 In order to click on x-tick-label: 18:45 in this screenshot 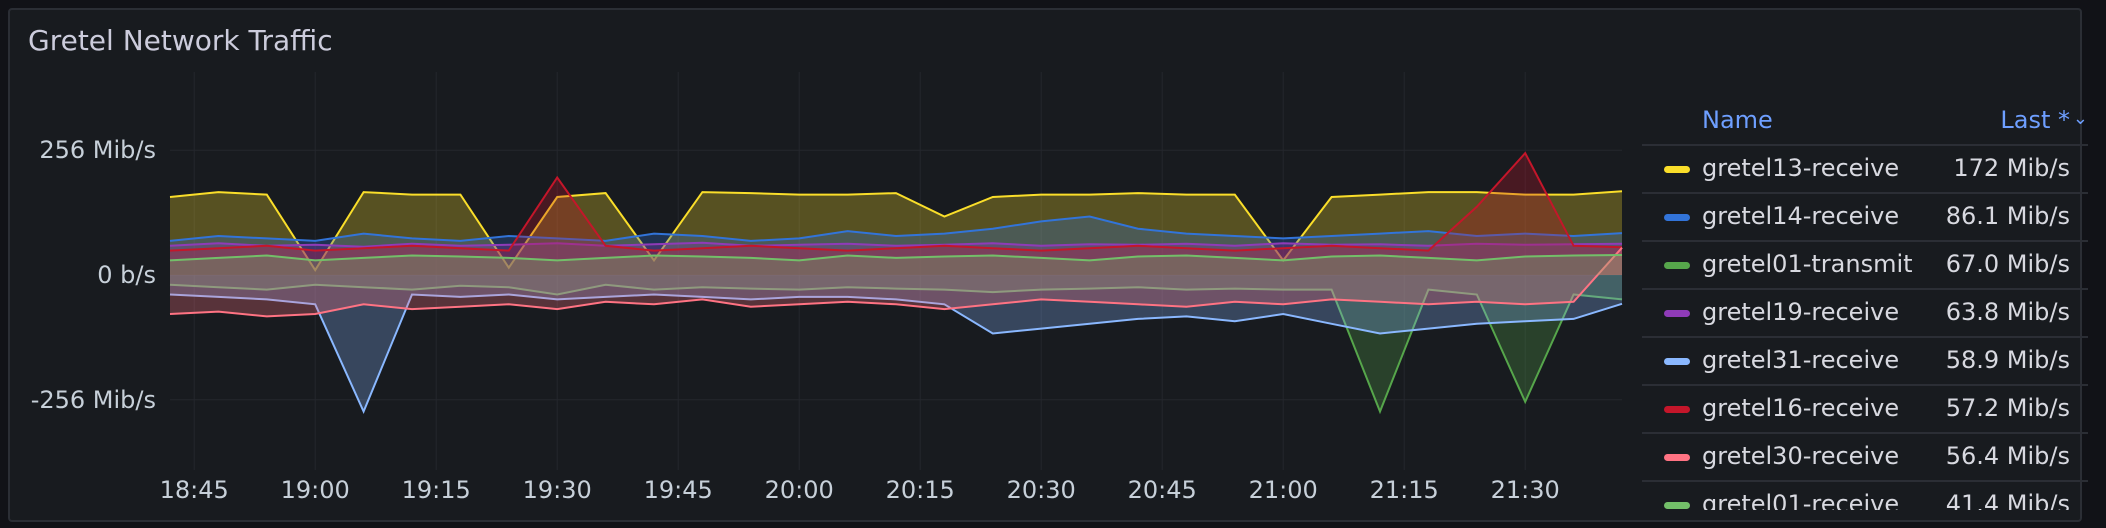, I will do `click(194, 490)`.